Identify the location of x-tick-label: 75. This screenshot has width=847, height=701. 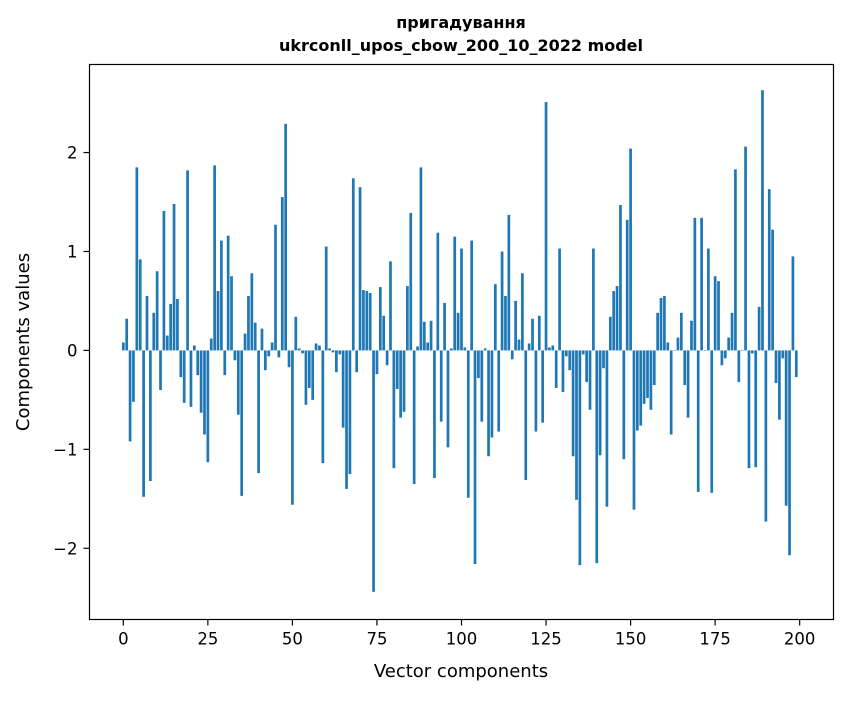
(376, 639).